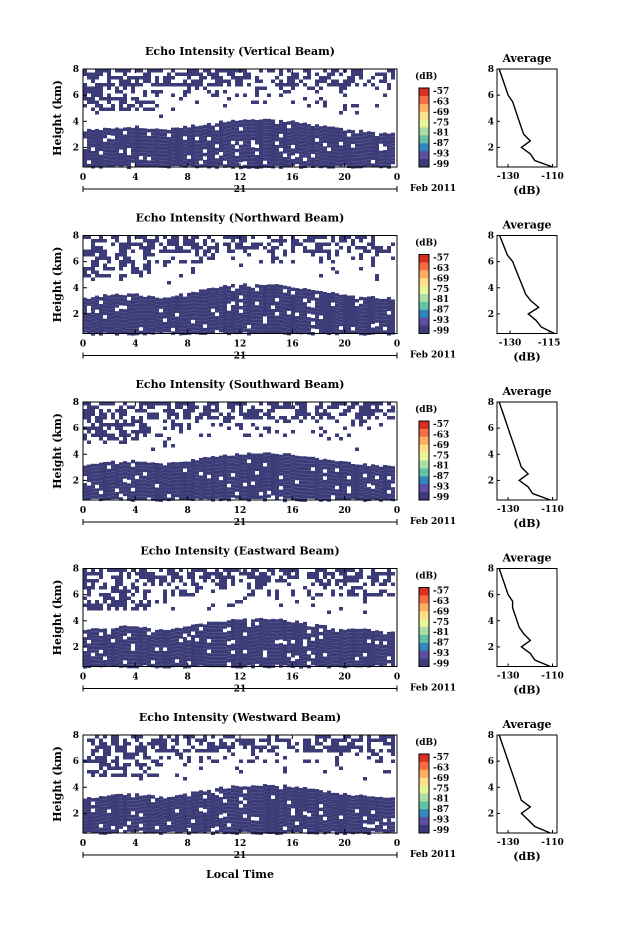 Image resolution: width=617 pixels, height=929 pixels. Describe the element at coordinates (424, 127) in the screenshot. I see `colorbar-frame` at that location.